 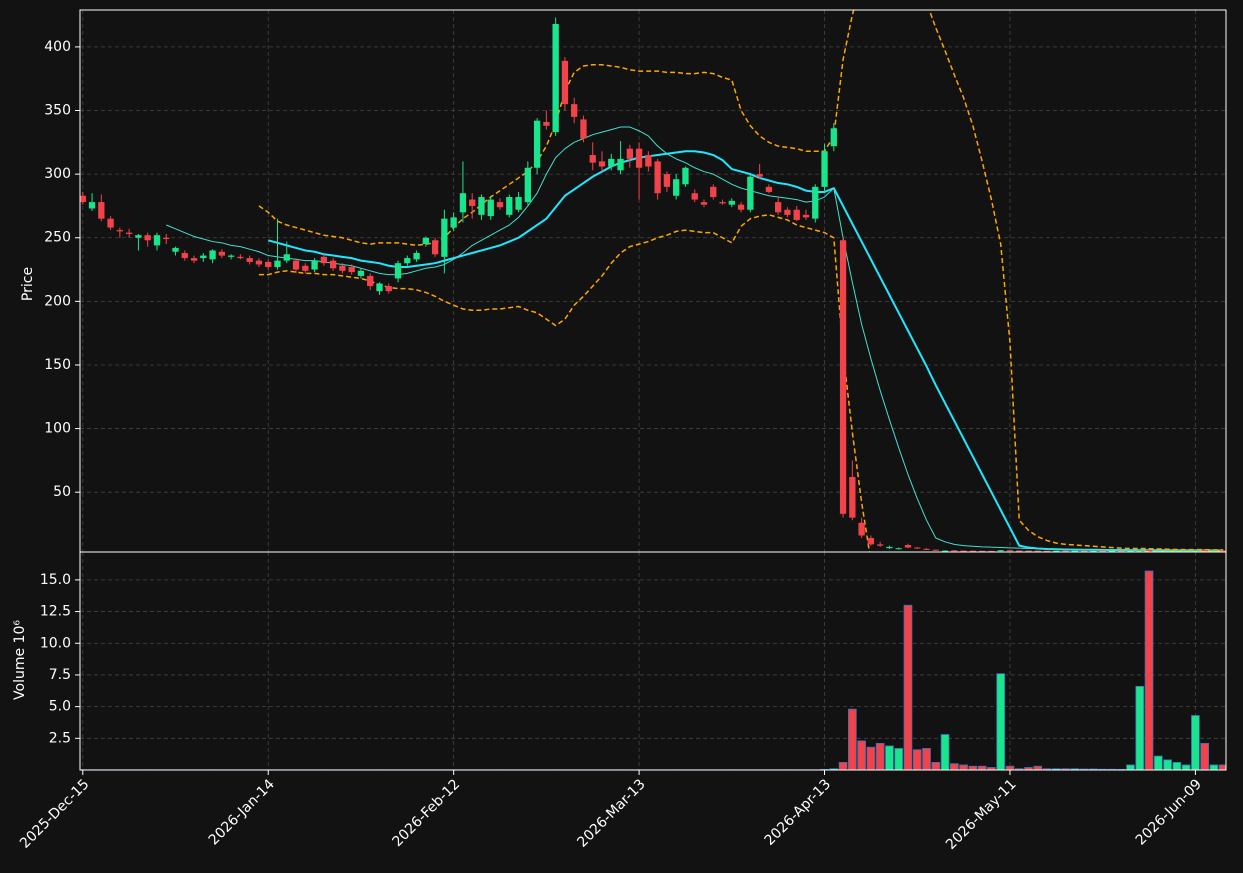 What do you see at coordinates (57, 365) in the screenshot?
I see `y-tick-label: 150` at bounding box center [57, 365].